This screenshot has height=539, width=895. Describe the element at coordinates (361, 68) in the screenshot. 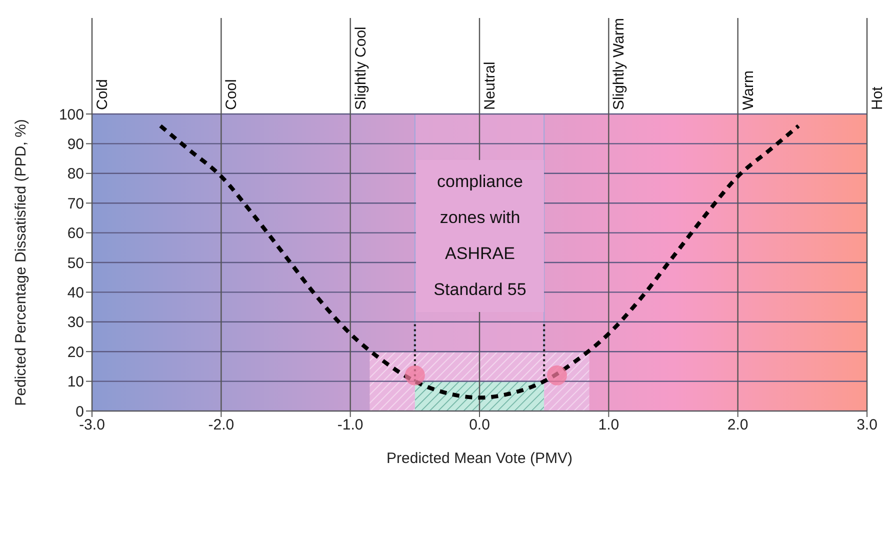

I see `ref-line-label: Slightly Cool` at that location.